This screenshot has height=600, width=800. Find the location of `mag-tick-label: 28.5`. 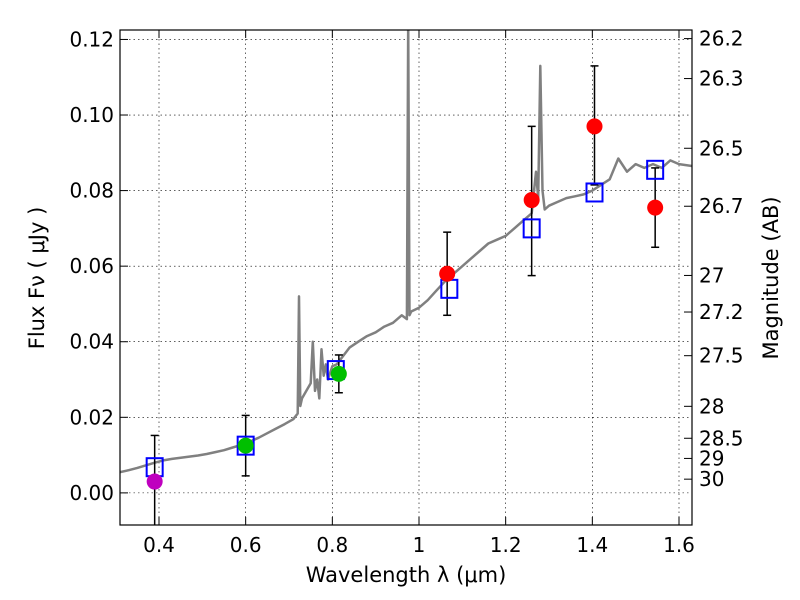

mag-tick-label: 28.5 is located at coordinates (721, 438).